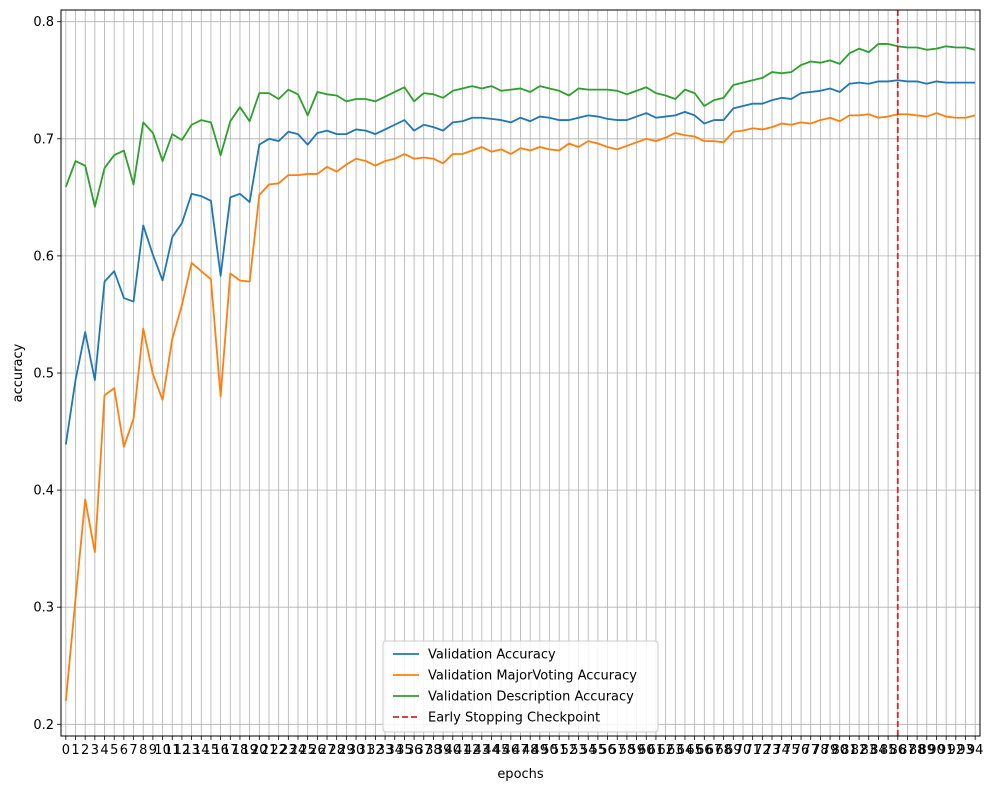 This screenshot has height=790, width=989. What do you see at coordinates (472, 750) in the screenshot?
I see `x-tick-label: 42` at bounding box center [472, 750].